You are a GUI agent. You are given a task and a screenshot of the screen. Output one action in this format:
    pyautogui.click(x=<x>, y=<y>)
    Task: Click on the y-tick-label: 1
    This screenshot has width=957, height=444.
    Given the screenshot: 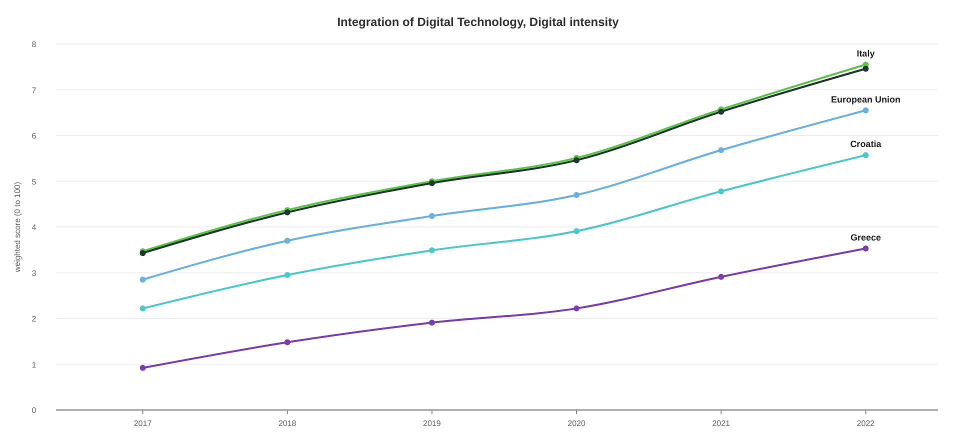 What is the action you would take?
    pyautogui.click(x=34, y=365)
    